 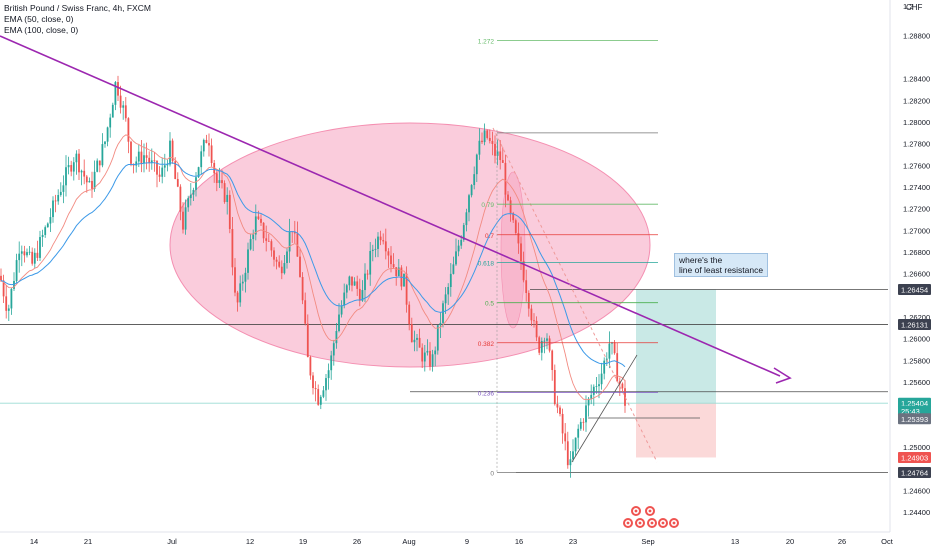 What do you see at coordinates (914, 289) in the screenshot?
I see `price-tag: 1.26454` at bounding box center [914, 289].